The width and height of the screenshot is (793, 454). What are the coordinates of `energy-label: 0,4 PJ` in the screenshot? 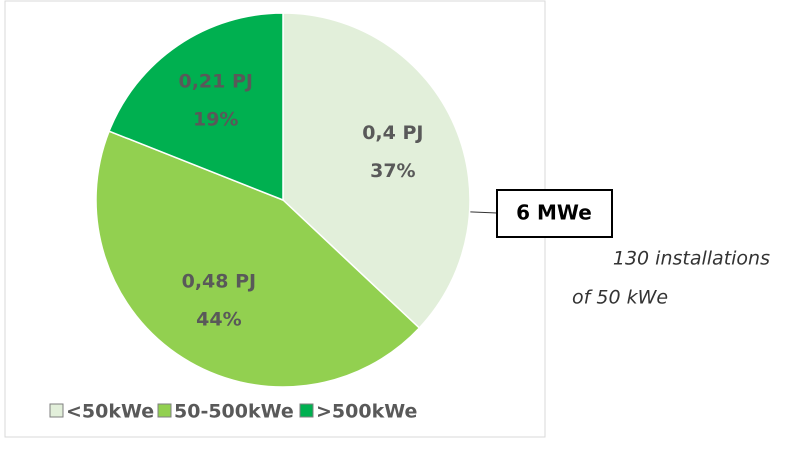 It's located at (392, 133).